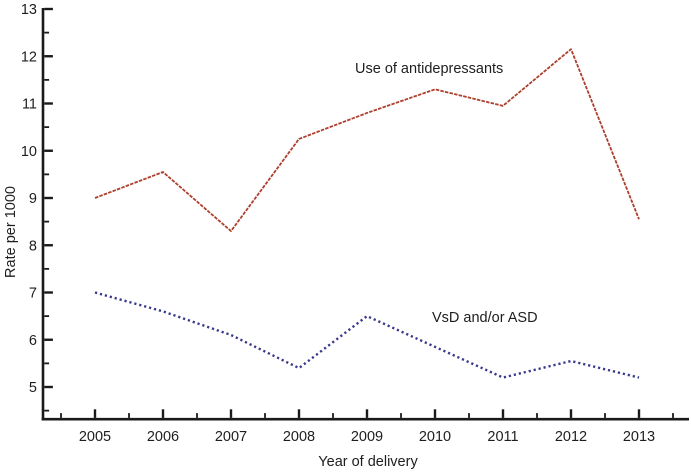 The height and width of the screenshot is (472, 691). Describe the element at coordinates (29, 10) in the screenshot. I see `y-tick-label: 13` at that location.